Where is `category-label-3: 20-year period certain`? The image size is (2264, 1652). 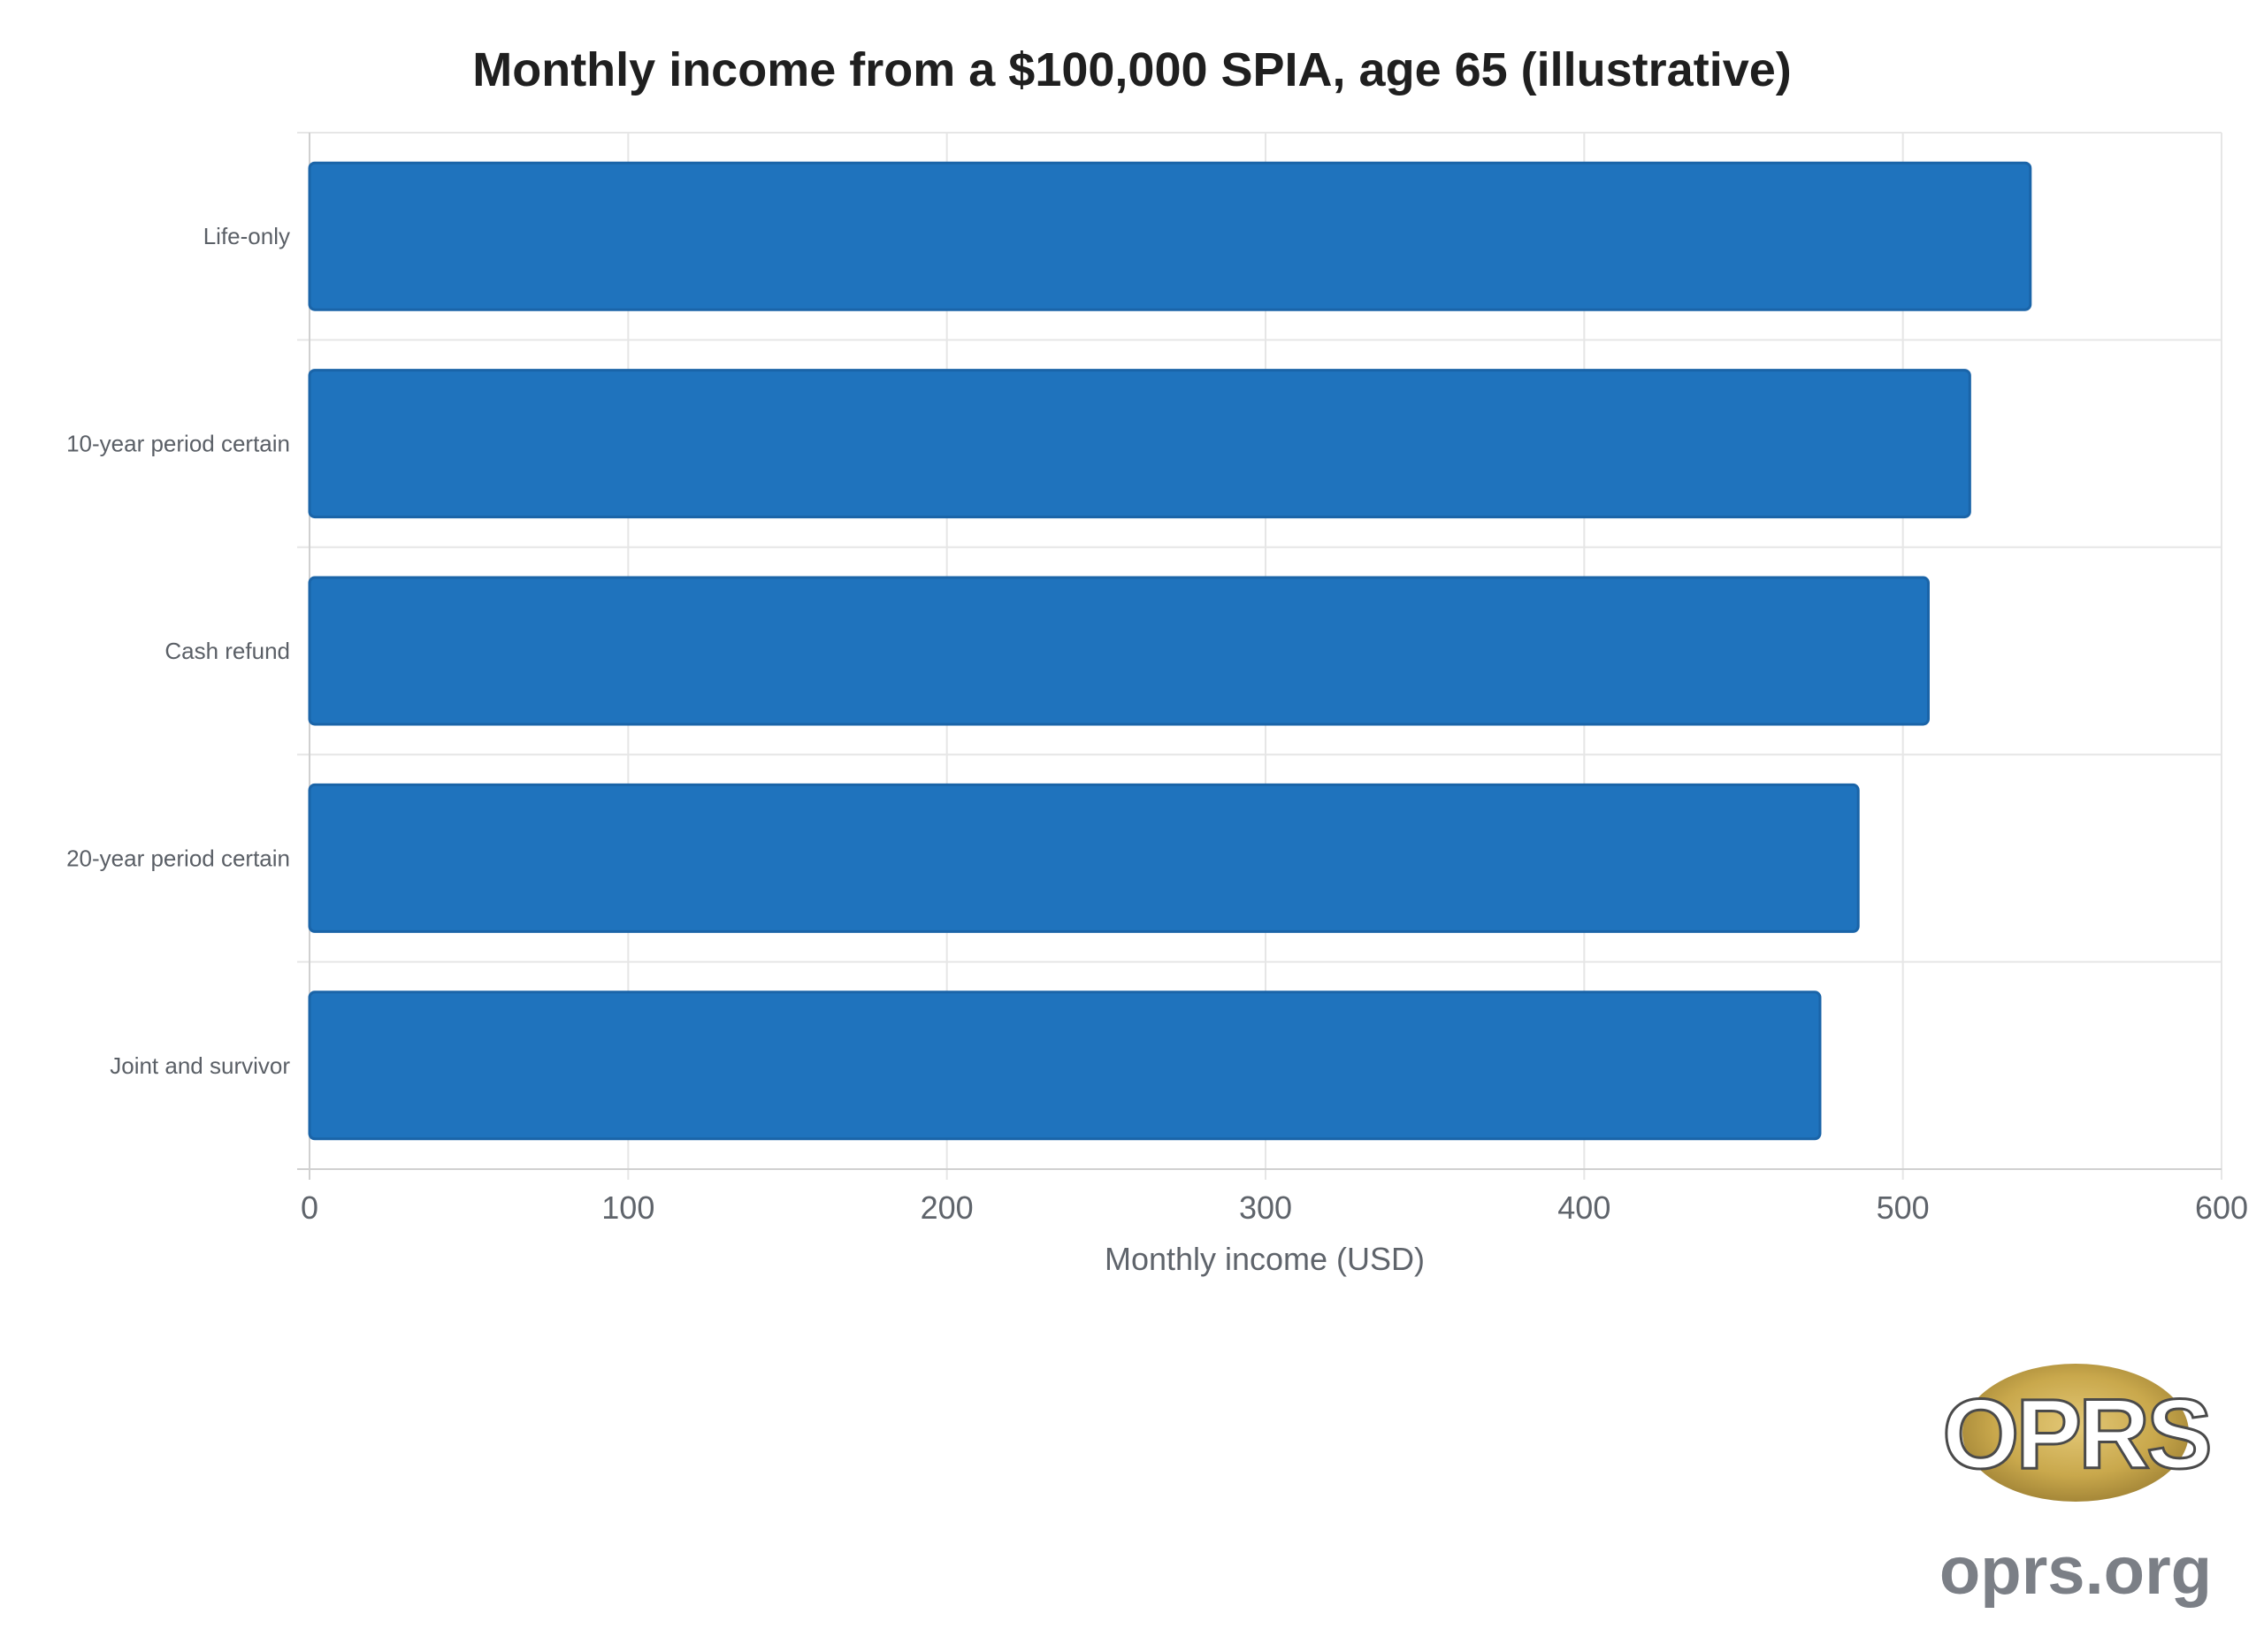
category-label-3: 20-year period certain is located at coordinates (178, 858).